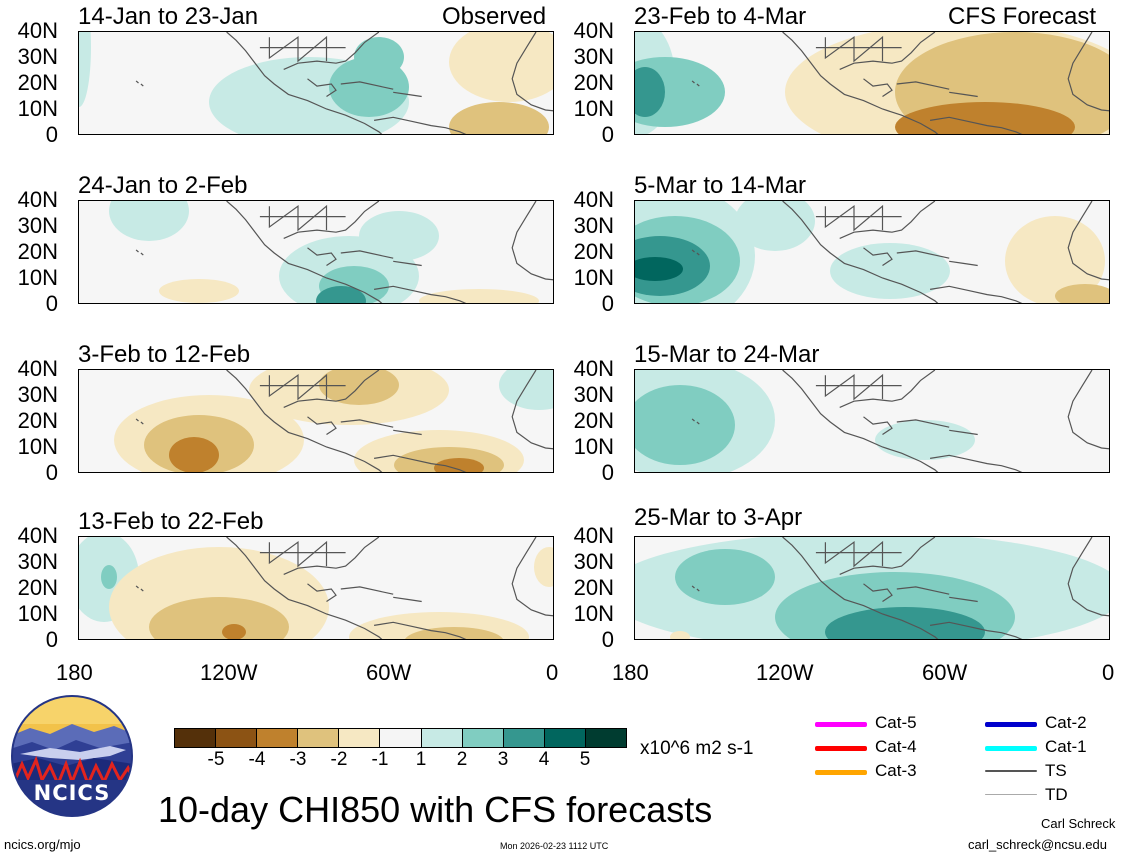  What do you see at coordinates (552, 672) in the screenshot?
I see `xtick-0-left: 0` at bounding box center [552, 672].